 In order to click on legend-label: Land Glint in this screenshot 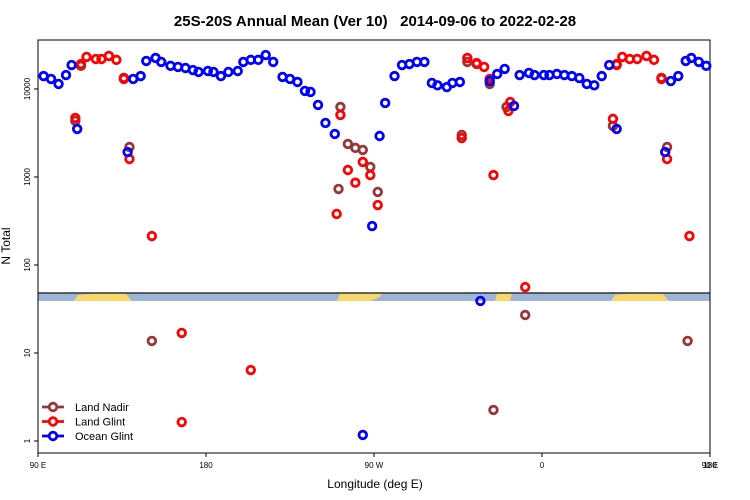, I will do `click(100, 423)`.